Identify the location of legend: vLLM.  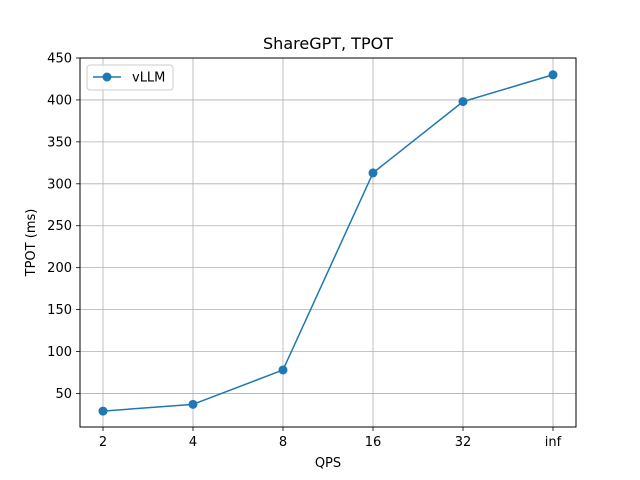
(130, 77).